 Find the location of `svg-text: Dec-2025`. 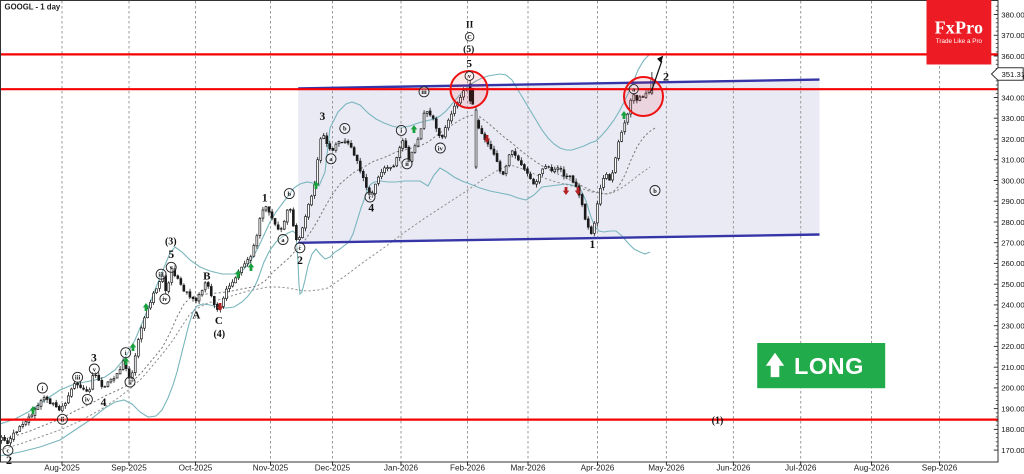

svg-text: Dec-2025 is located at coordinates (333, 468).